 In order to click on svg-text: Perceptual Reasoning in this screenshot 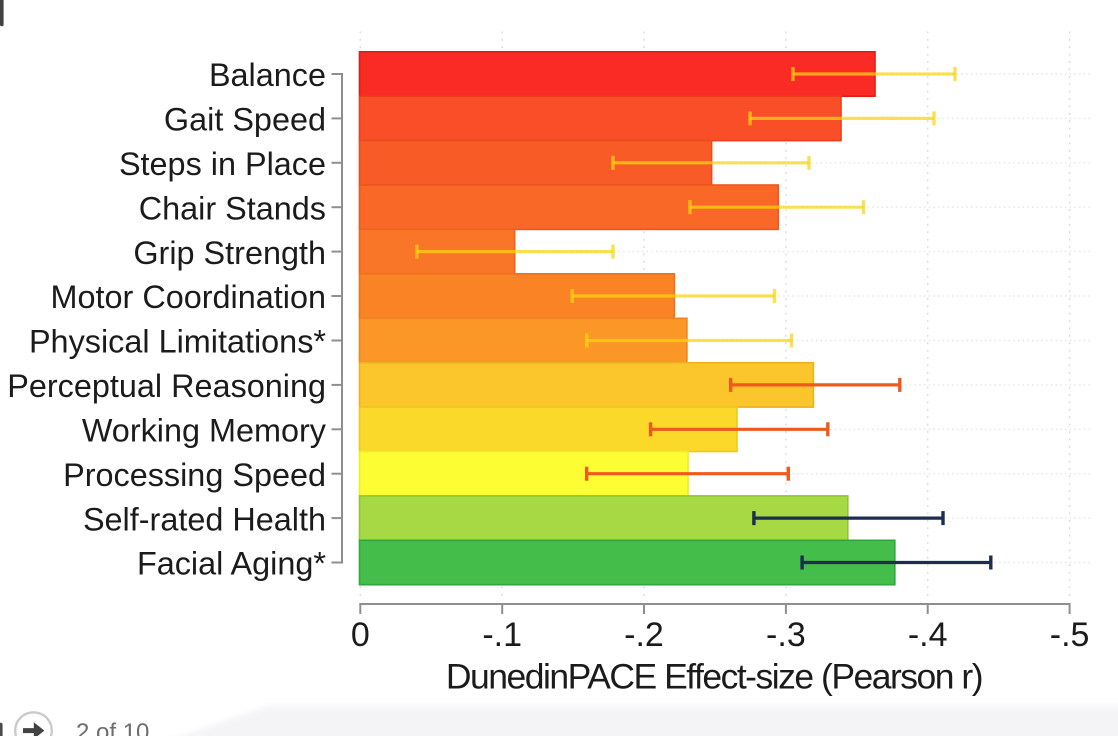, I will do `click(166, 386)`.